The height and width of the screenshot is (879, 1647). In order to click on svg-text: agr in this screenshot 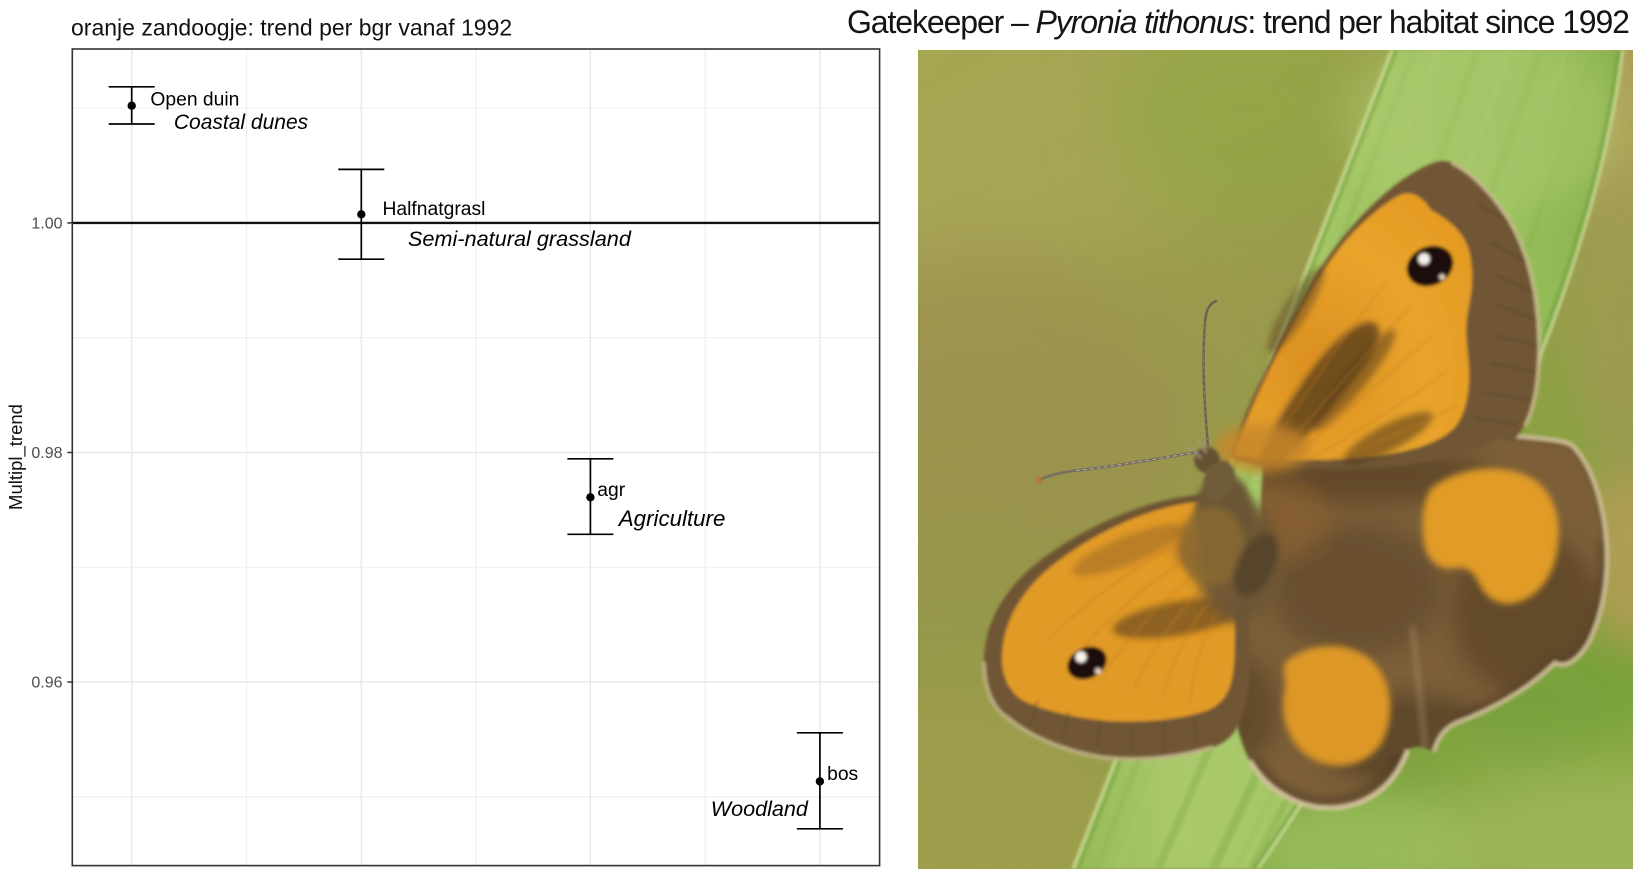, I will do `click(611, 490)`.